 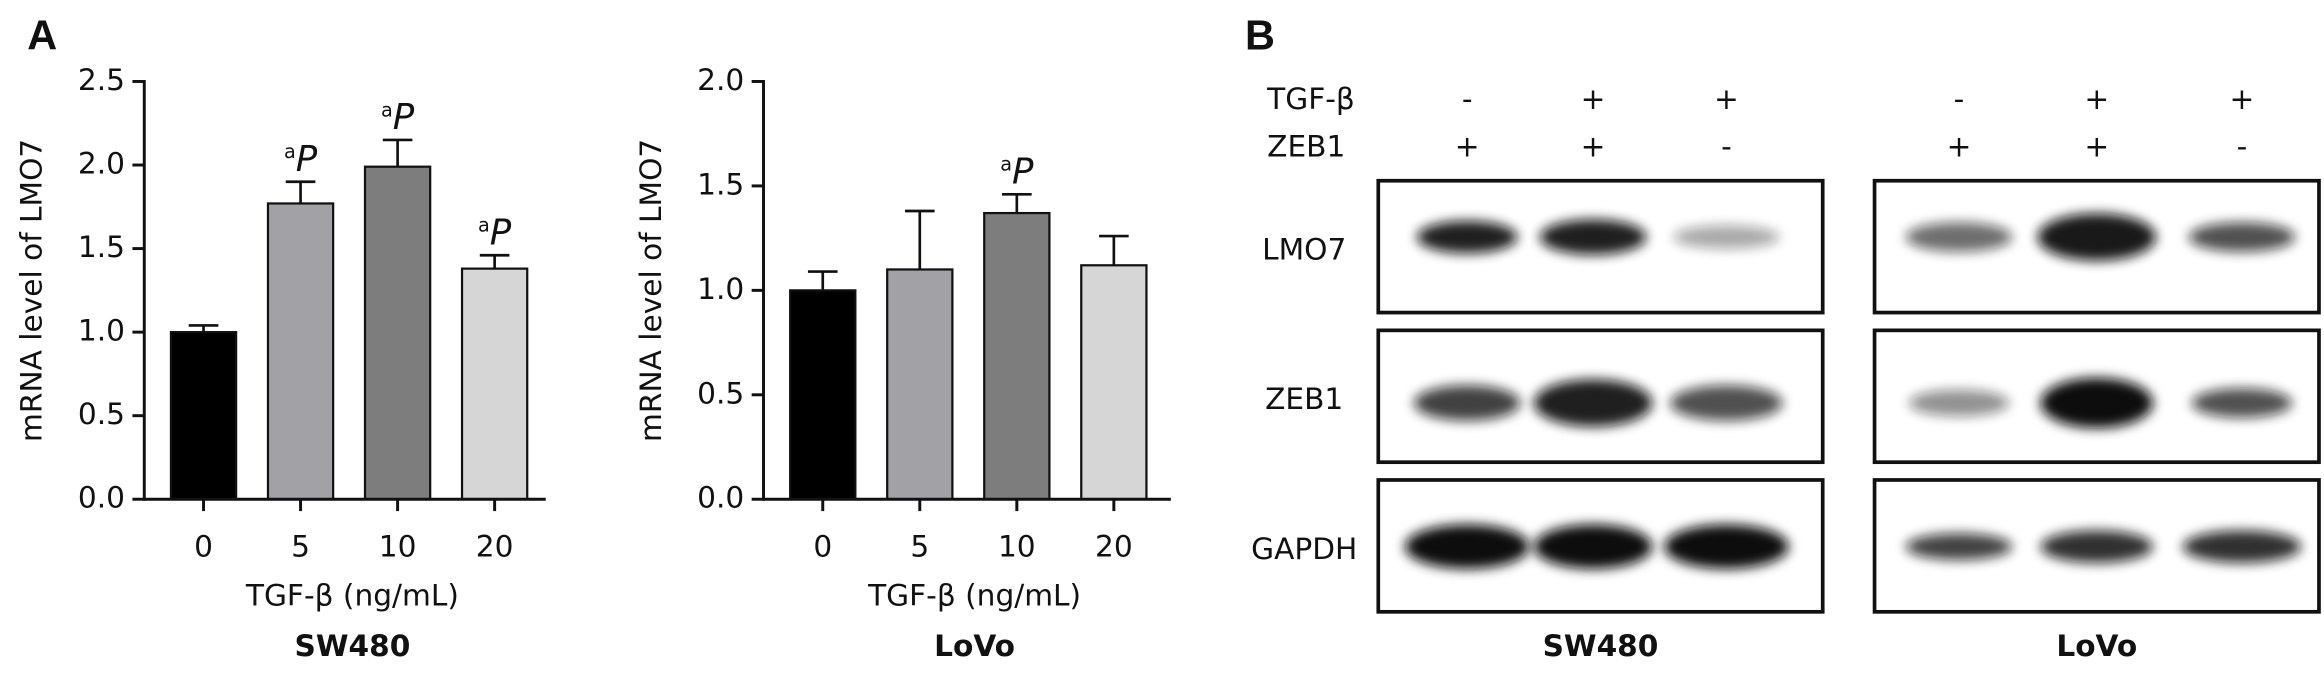 I want to click on blot-row-label: GAPDH, so click(x=1304, y=549).